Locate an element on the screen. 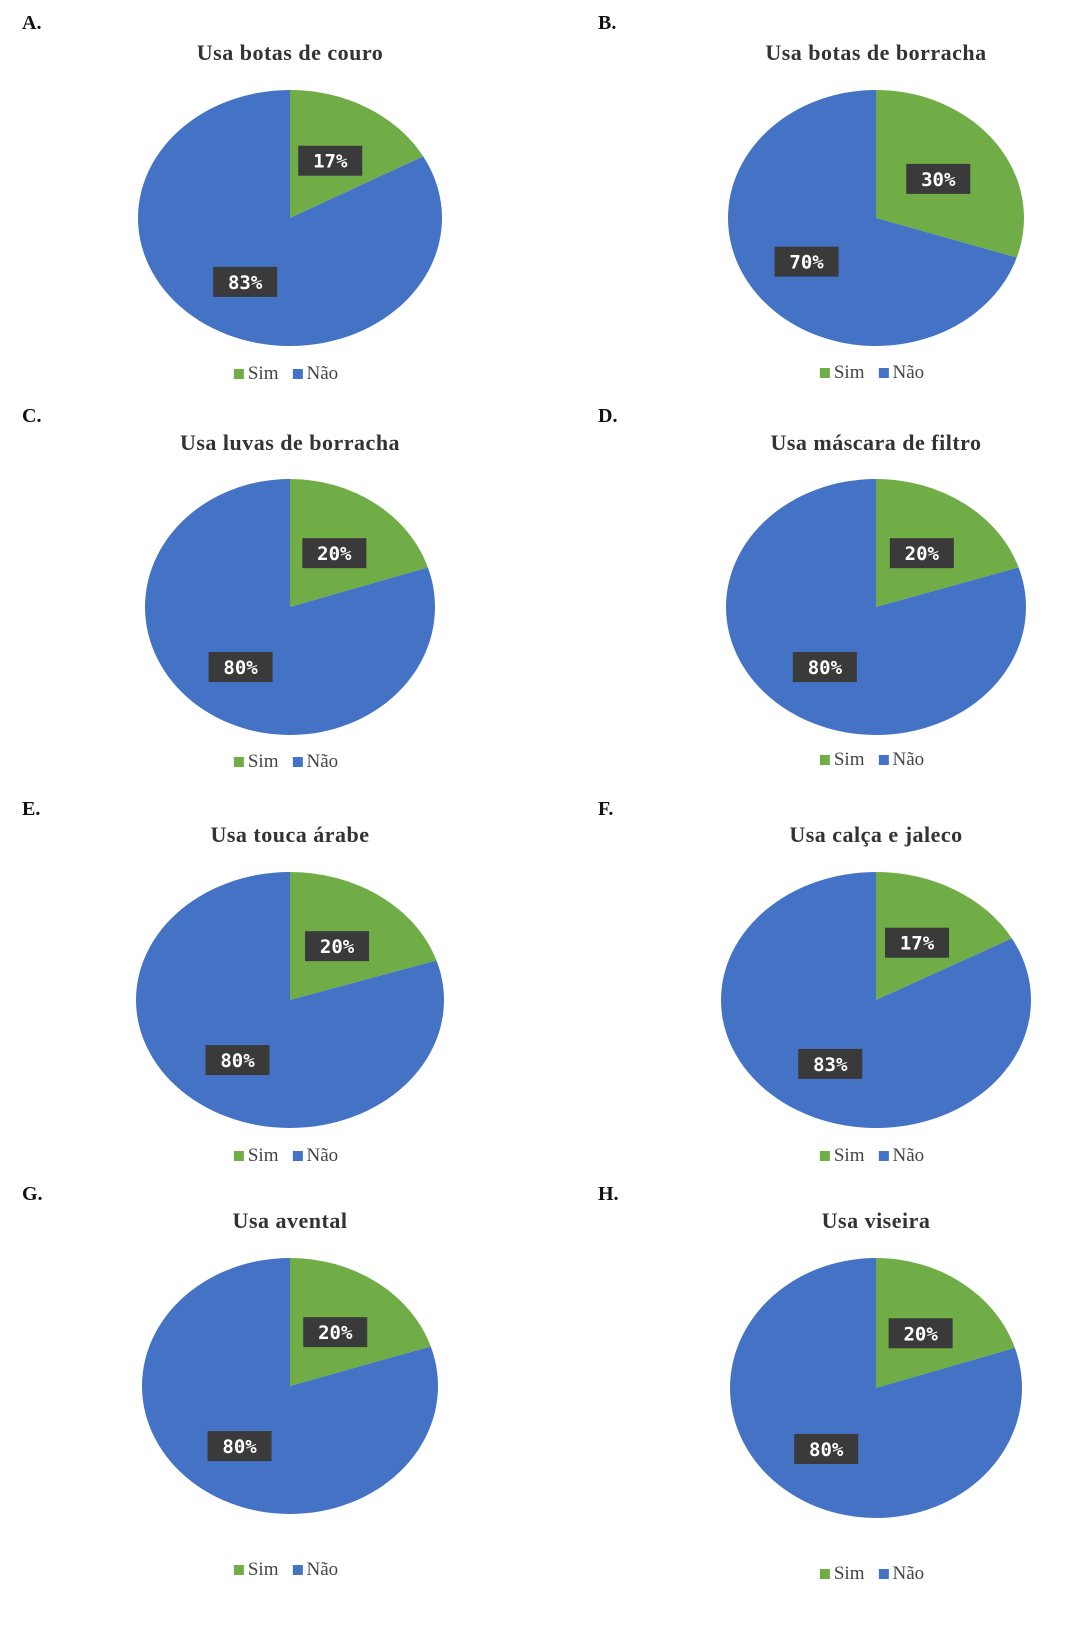 This screenshot has height=1643, width=1072. data-label-nao-d: 80% is located at coordinates (824, 667).